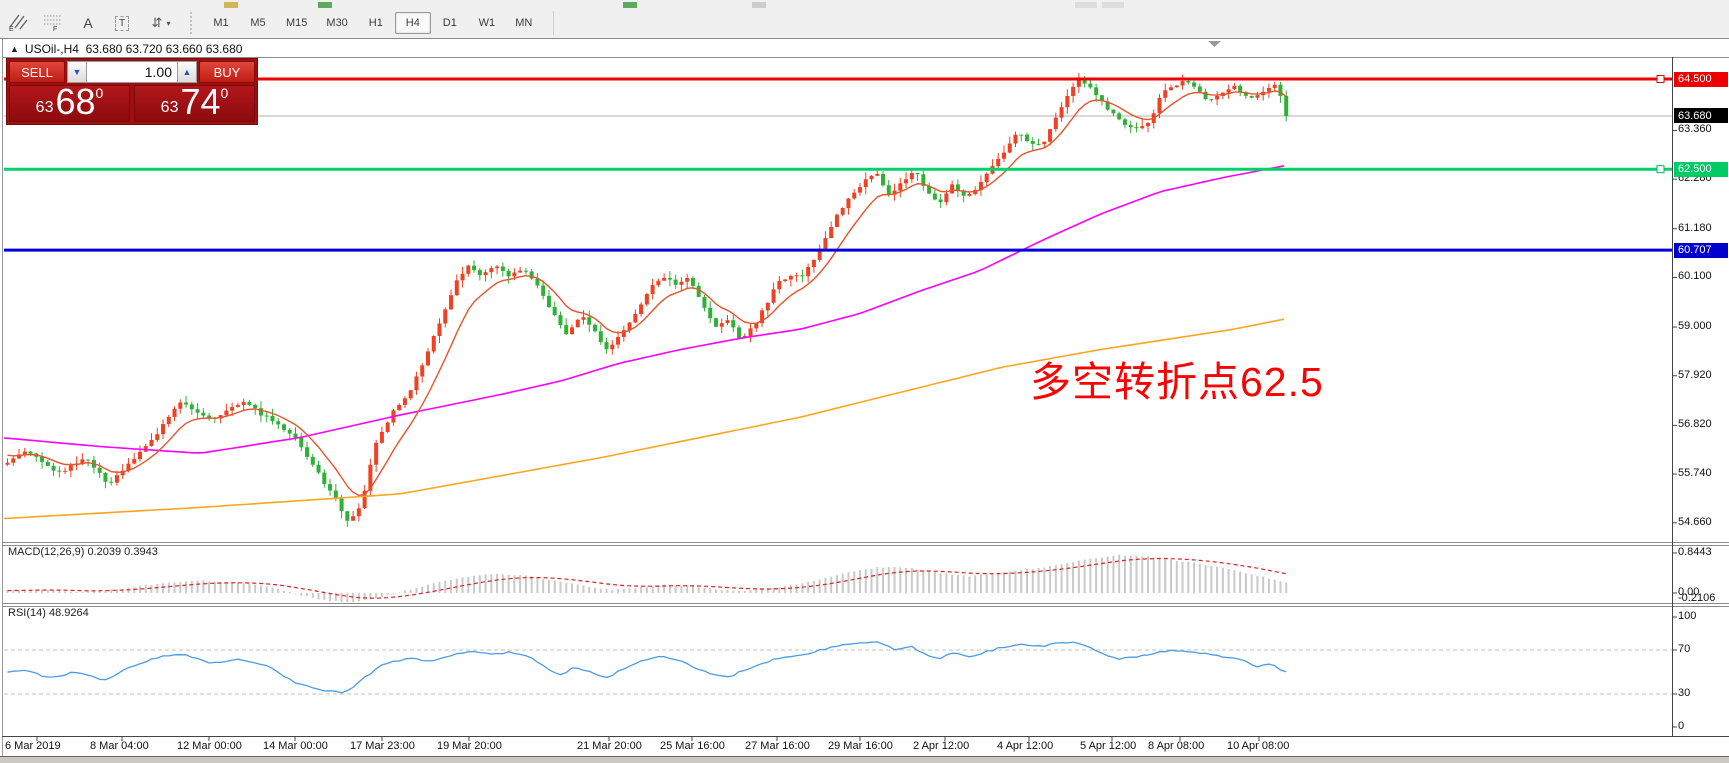 This screenshot has height=763, width=1729. I want to click on elliott-tools-icon: E, so click(20, 23).